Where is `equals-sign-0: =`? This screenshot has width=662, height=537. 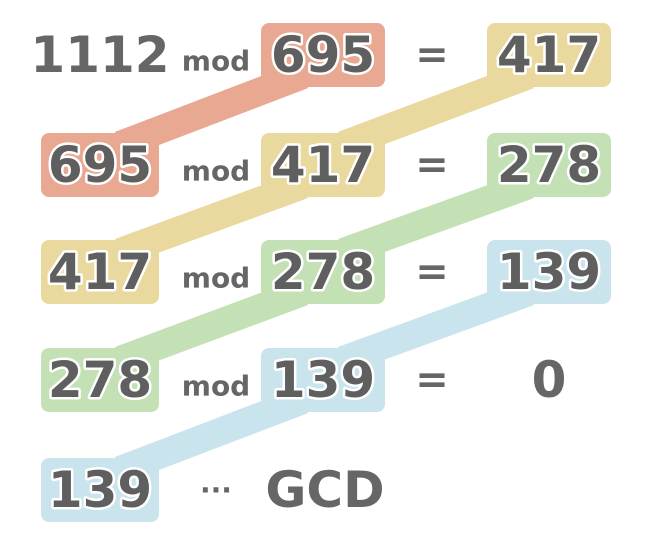
equals-sign-0: = is located at coordinates (432, 55).